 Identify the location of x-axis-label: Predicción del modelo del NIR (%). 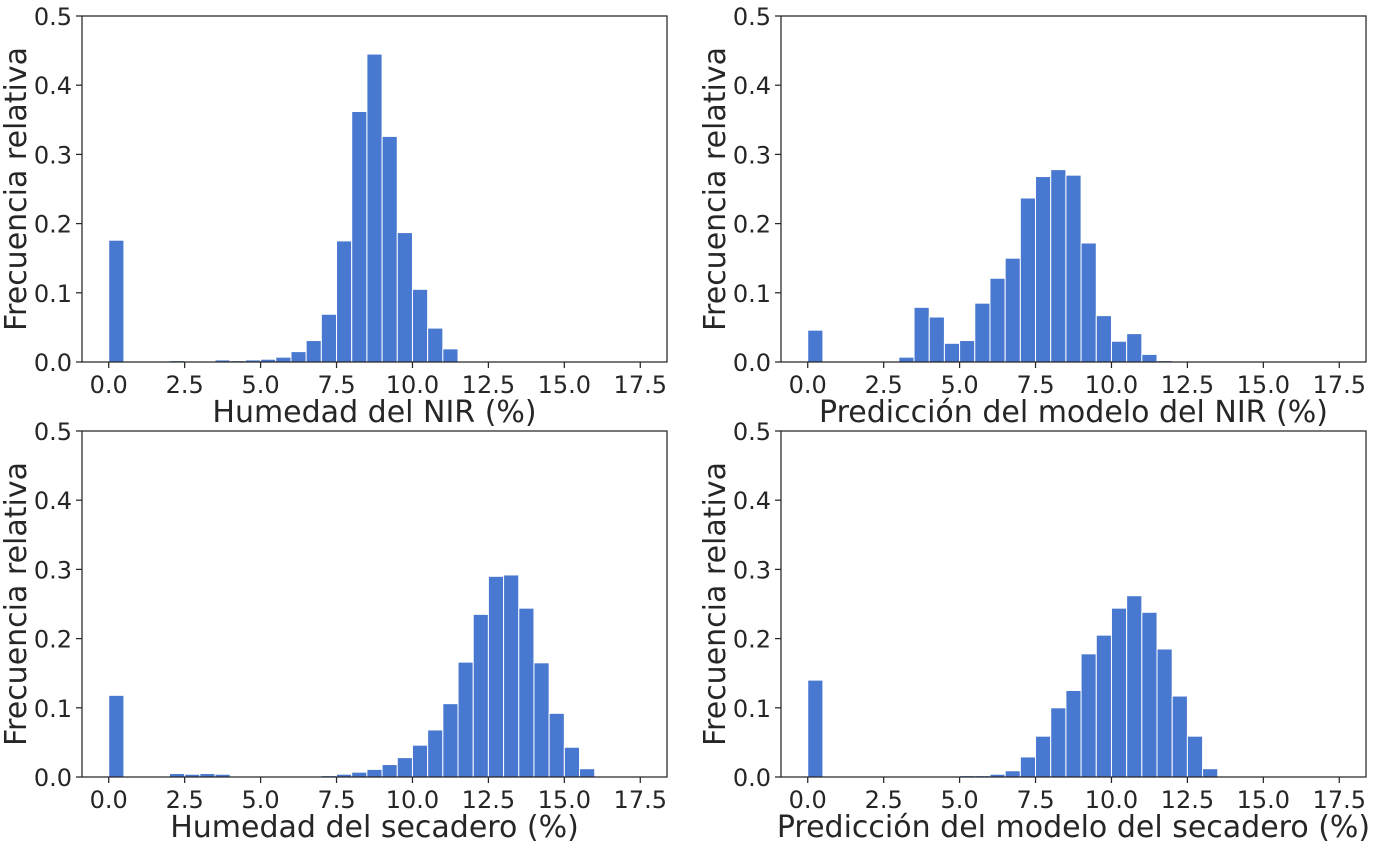
(1073, 412).